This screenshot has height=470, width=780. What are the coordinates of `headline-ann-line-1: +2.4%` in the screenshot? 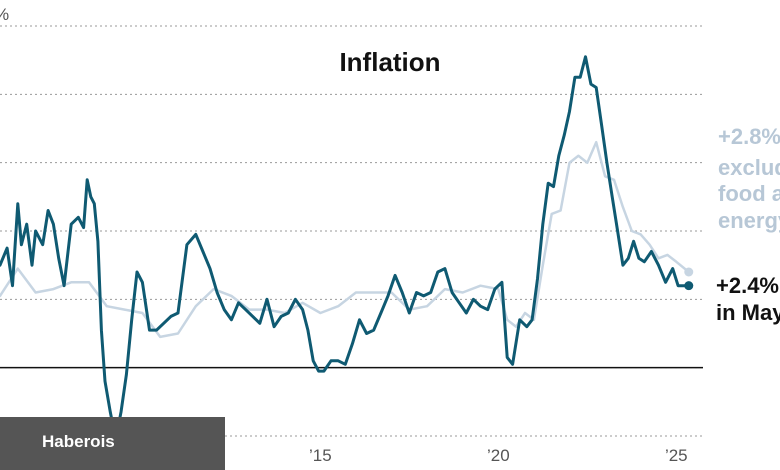 It's located at (747, 285).